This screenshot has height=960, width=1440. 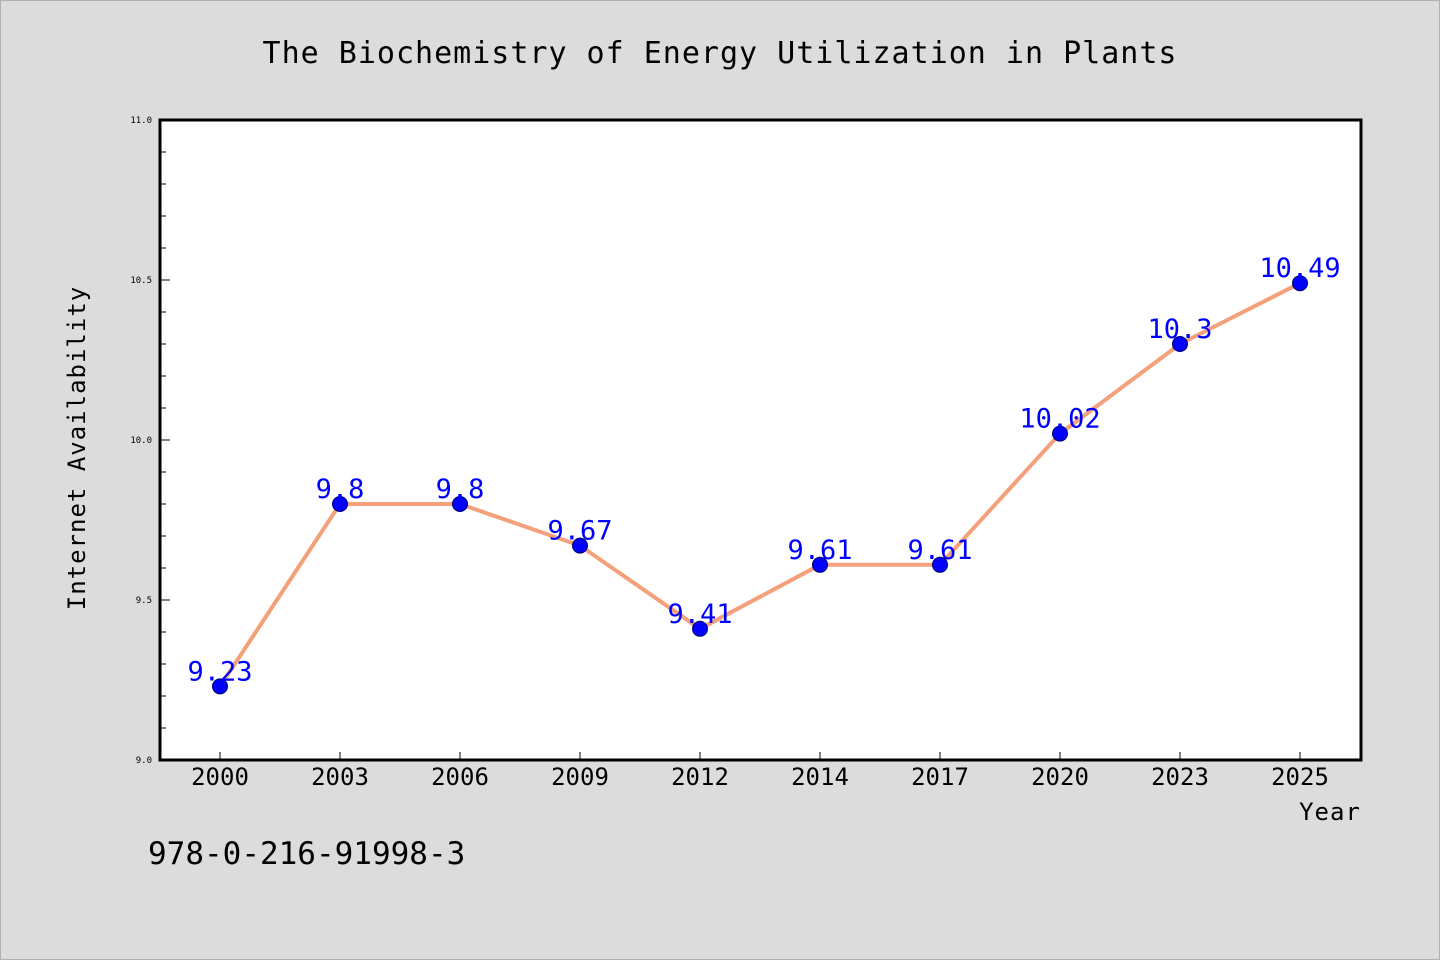 What do you see at coordinates (460, 777) in the screenshot?
I see `x-tick-label: 2006` at bounding box center [460, 777].